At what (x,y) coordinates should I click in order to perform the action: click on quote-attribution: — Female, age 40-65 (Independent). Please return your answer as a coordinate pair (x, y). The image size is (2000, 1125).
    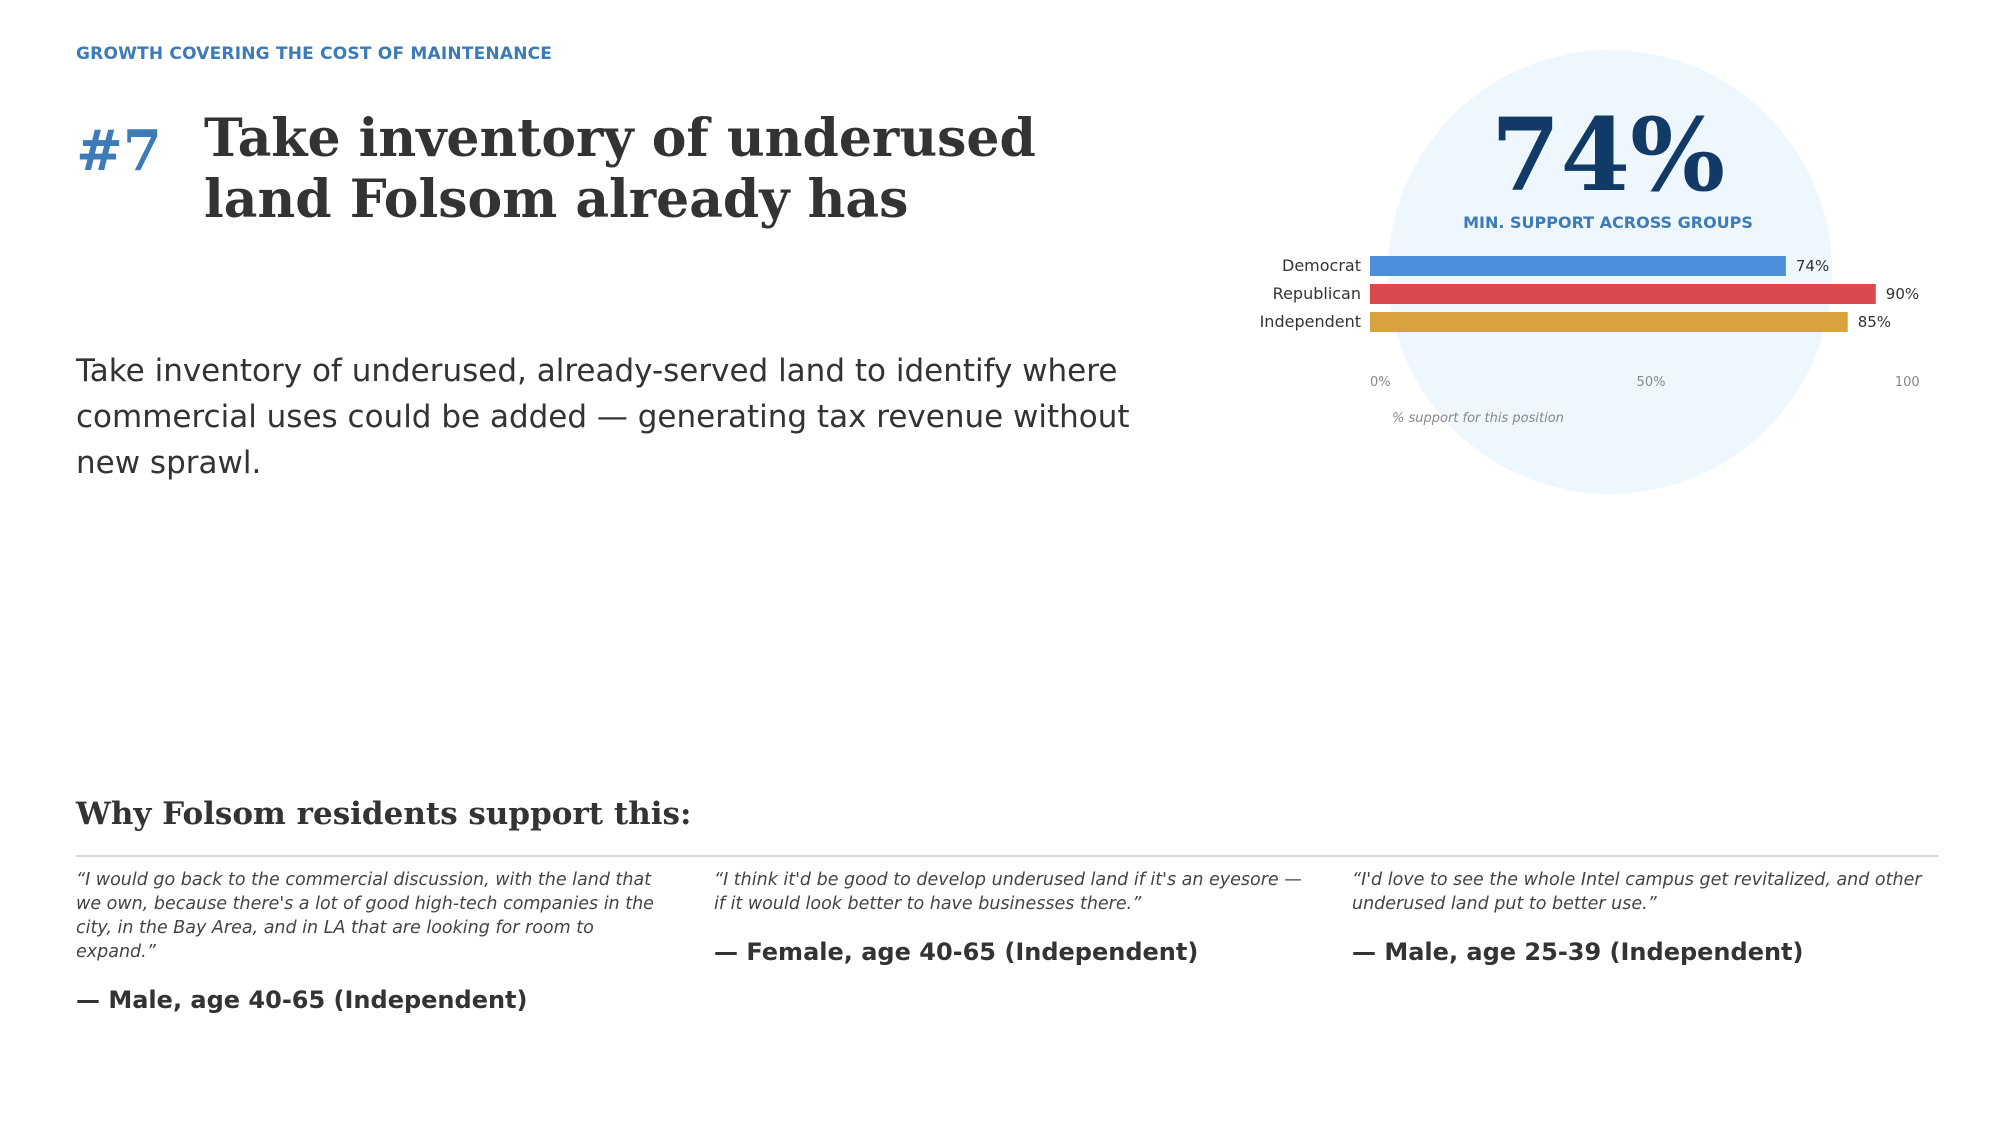
    Looking at the image, I should click on (956, 952).